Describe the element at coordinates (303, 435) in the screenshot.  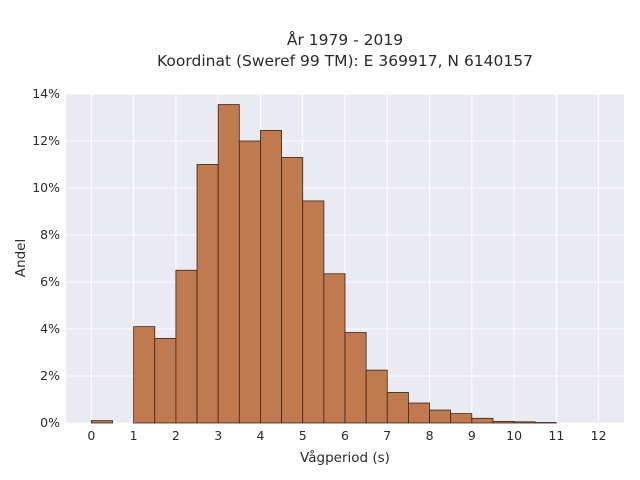
I see `x-tick-label: 5` at that location.